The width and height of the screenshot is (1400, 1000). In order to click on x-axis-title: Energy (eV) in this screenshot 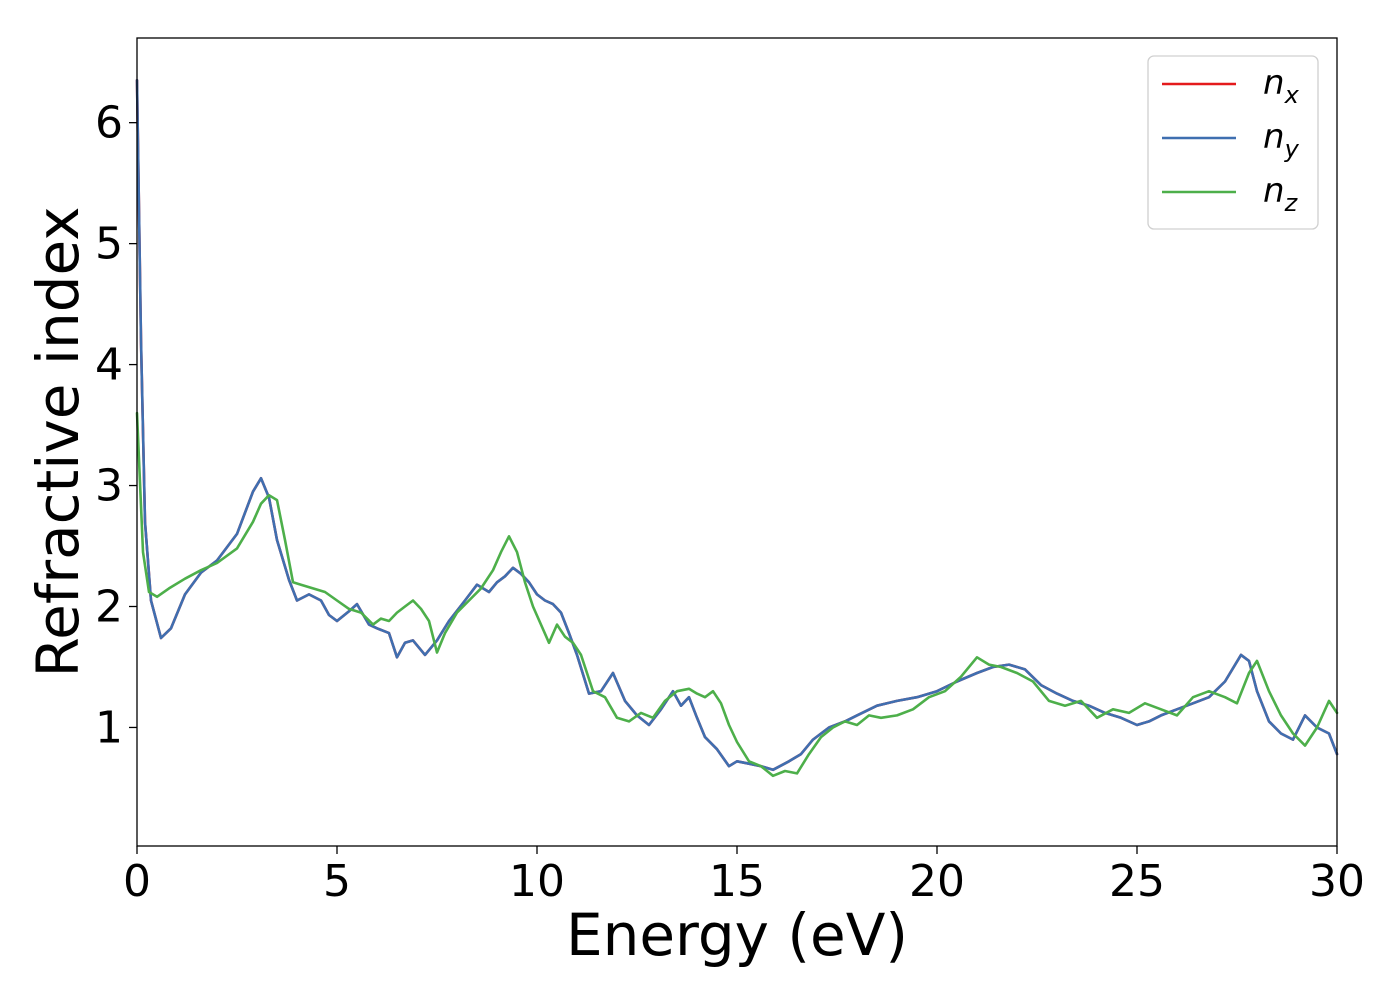, I will do `click(737, 935)`.